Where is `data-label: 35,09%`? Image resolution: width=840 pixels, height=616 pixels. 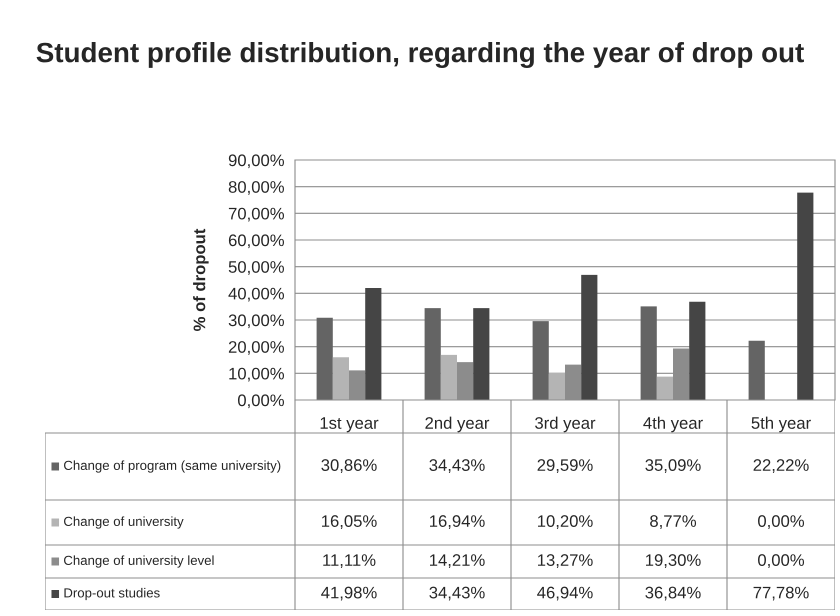 data-label: 35,09% is located at coordinates (673, 466).